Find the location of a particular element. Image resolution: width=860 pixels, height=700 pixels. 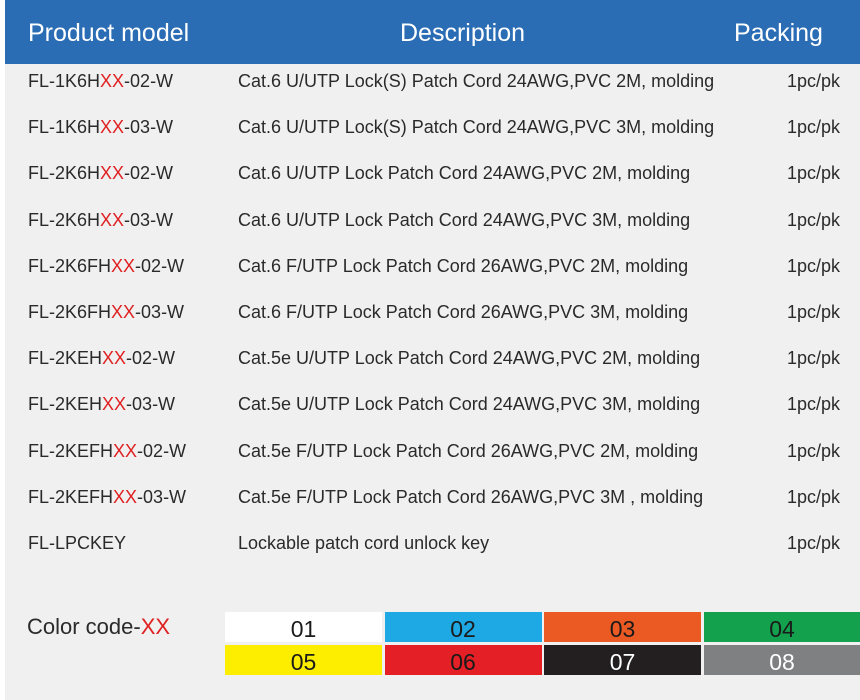

product-model-cell: FL-LPCKEY is located at coordinates (77, 543).